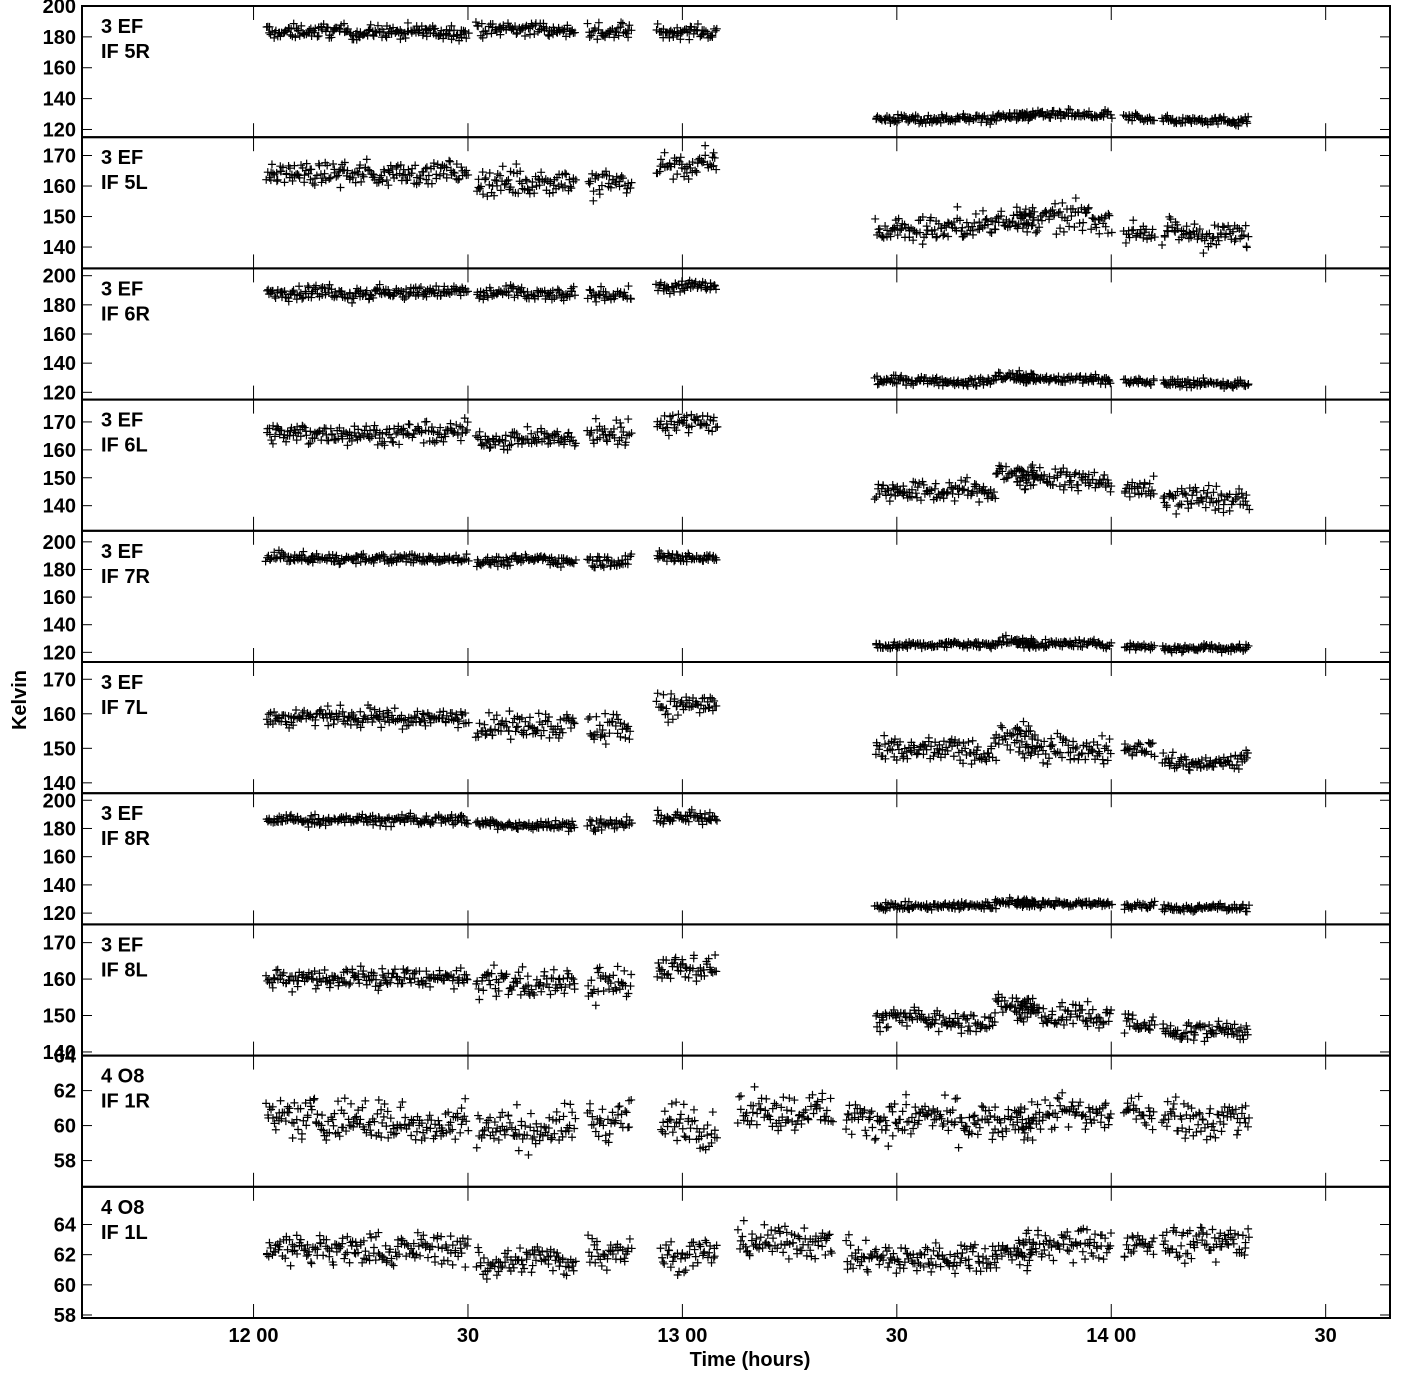 The height and width of the screenshot is (1373, 1401). I want to click on panel-label-station: 3 EF, so click(122, 945).